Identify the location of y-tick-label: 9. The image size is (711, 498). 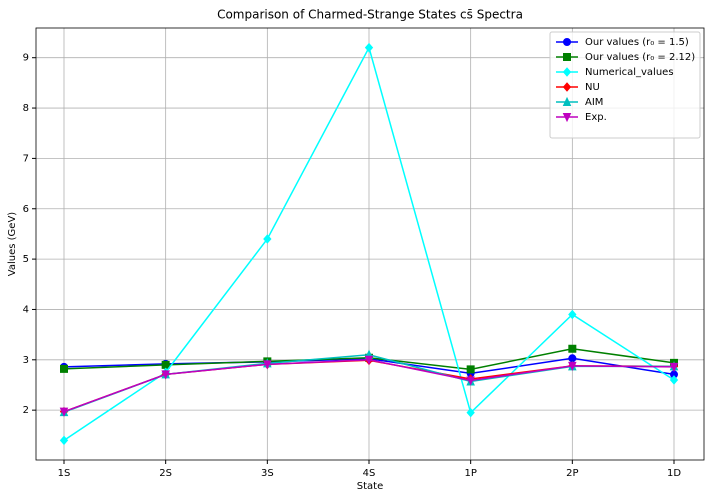
(26, 58).